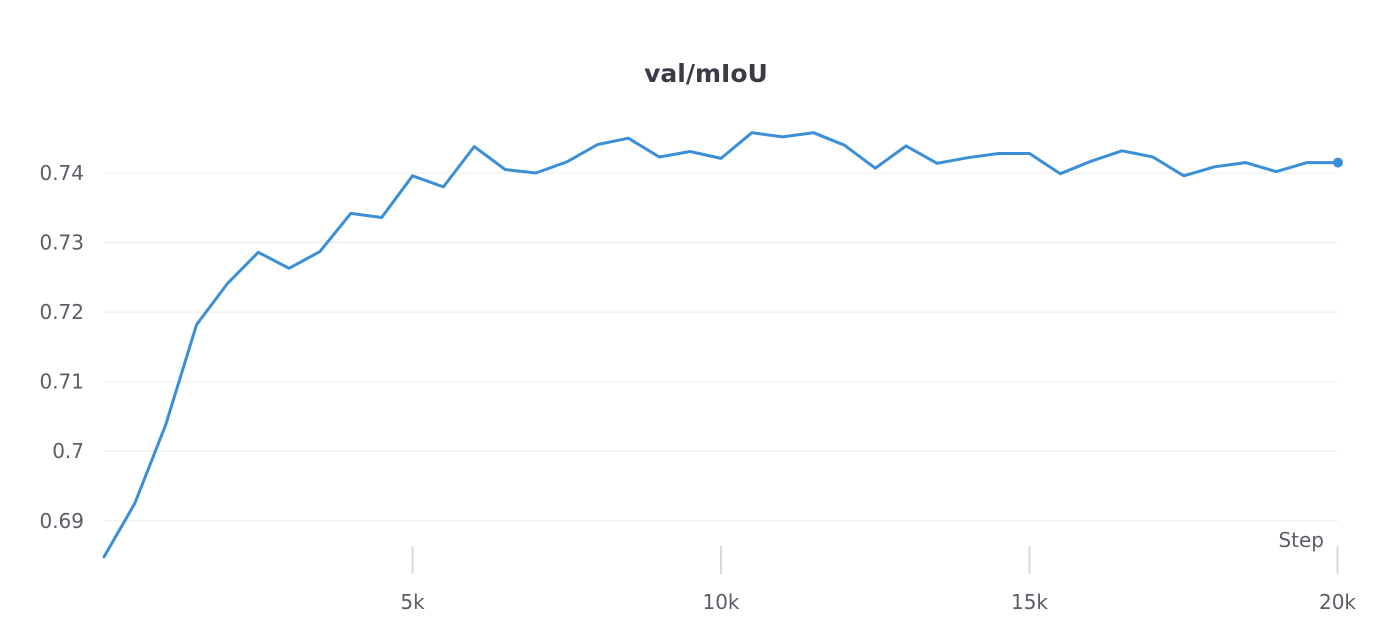  I want to click on x-tick-label: 5k, so click(412, 602).